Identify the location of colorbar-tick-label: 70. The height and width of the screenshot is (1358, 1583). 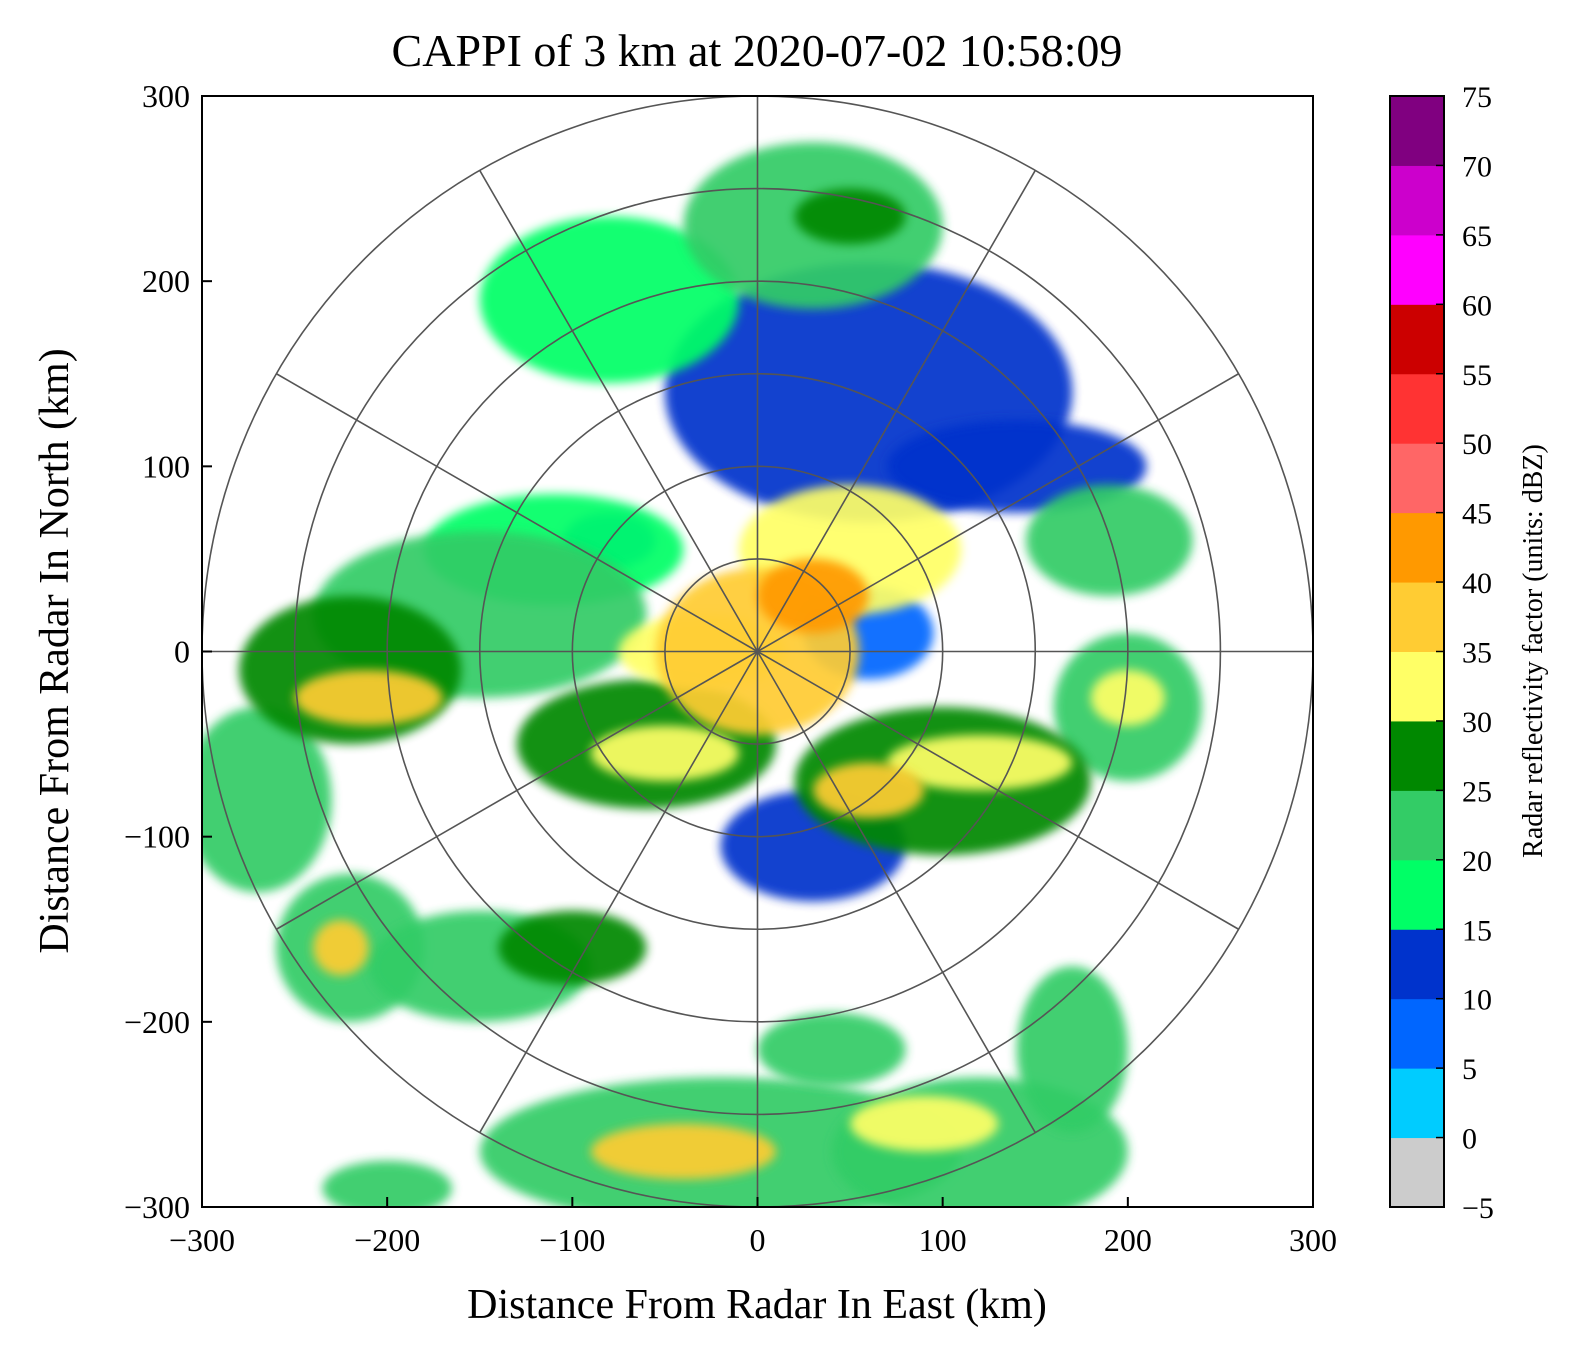
(1477, 166).